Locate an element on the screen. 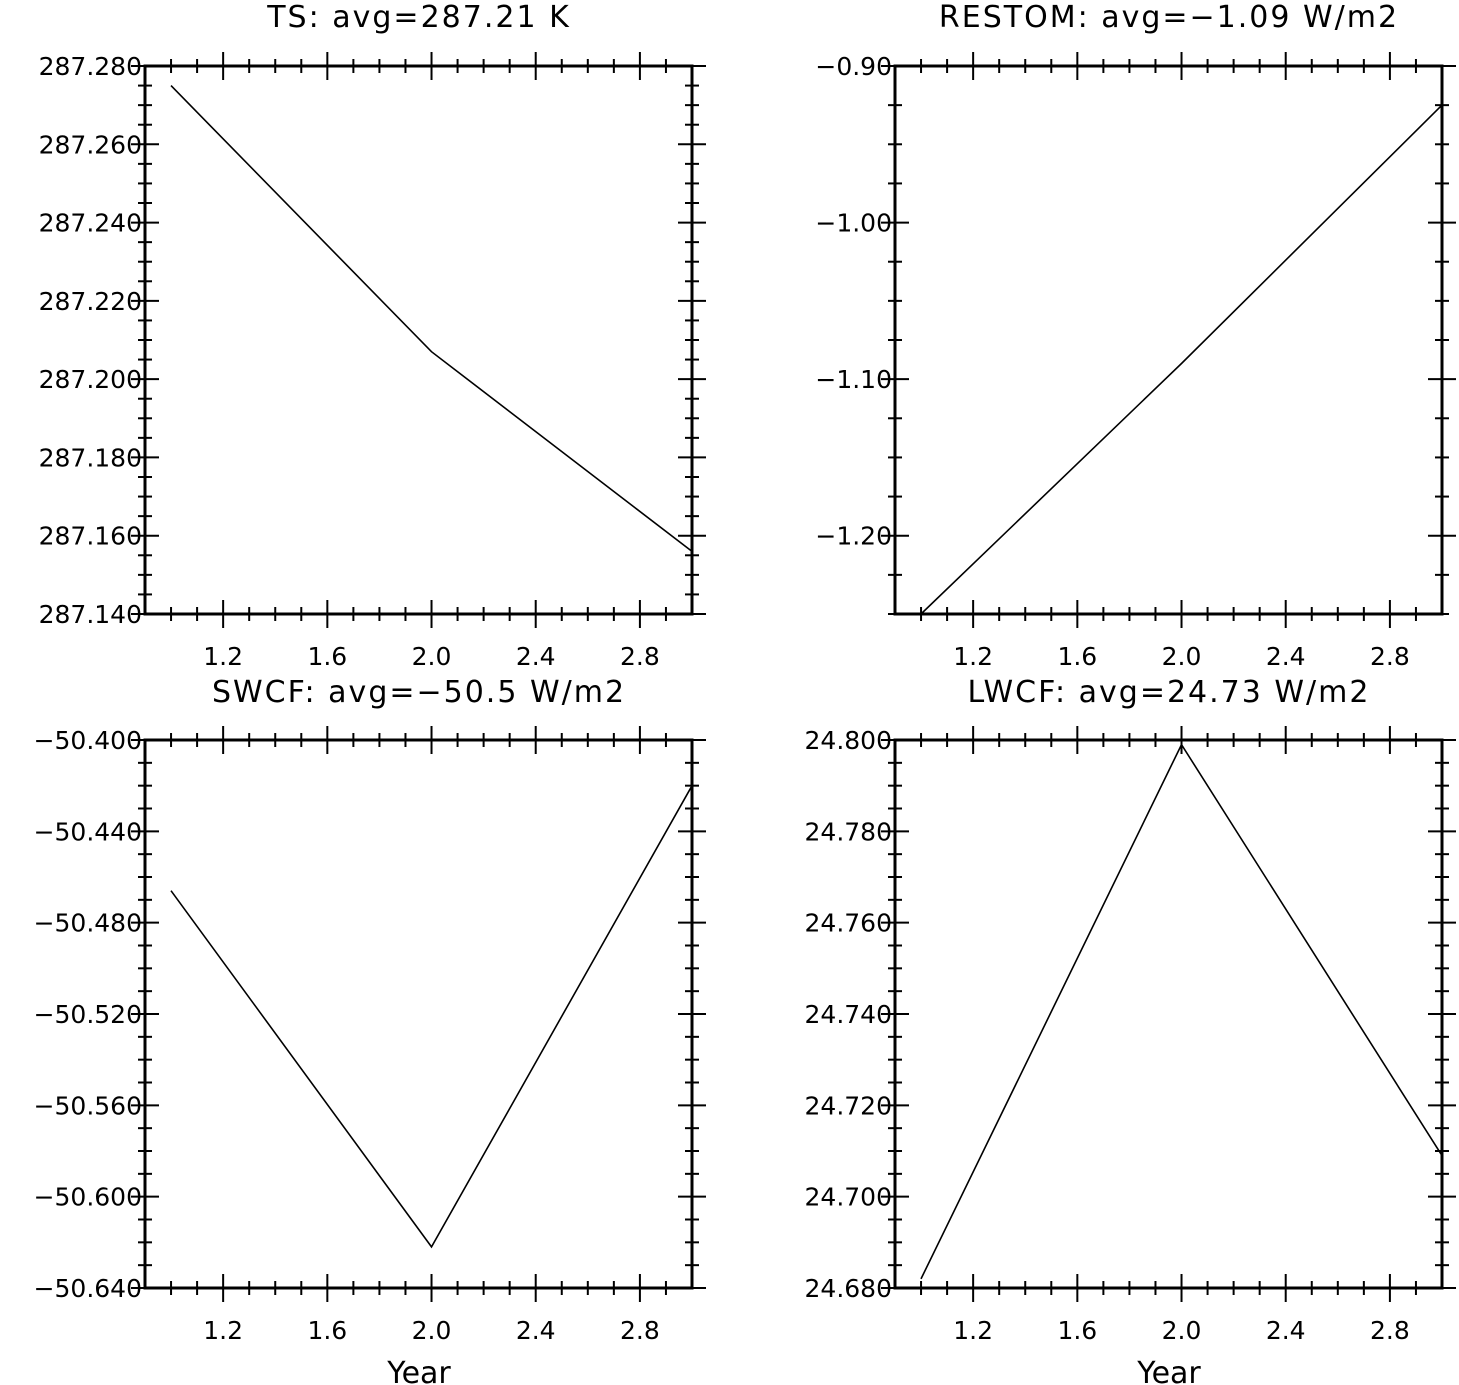  y-tick-label: −50.520 is located at coordinates (88, 1014).